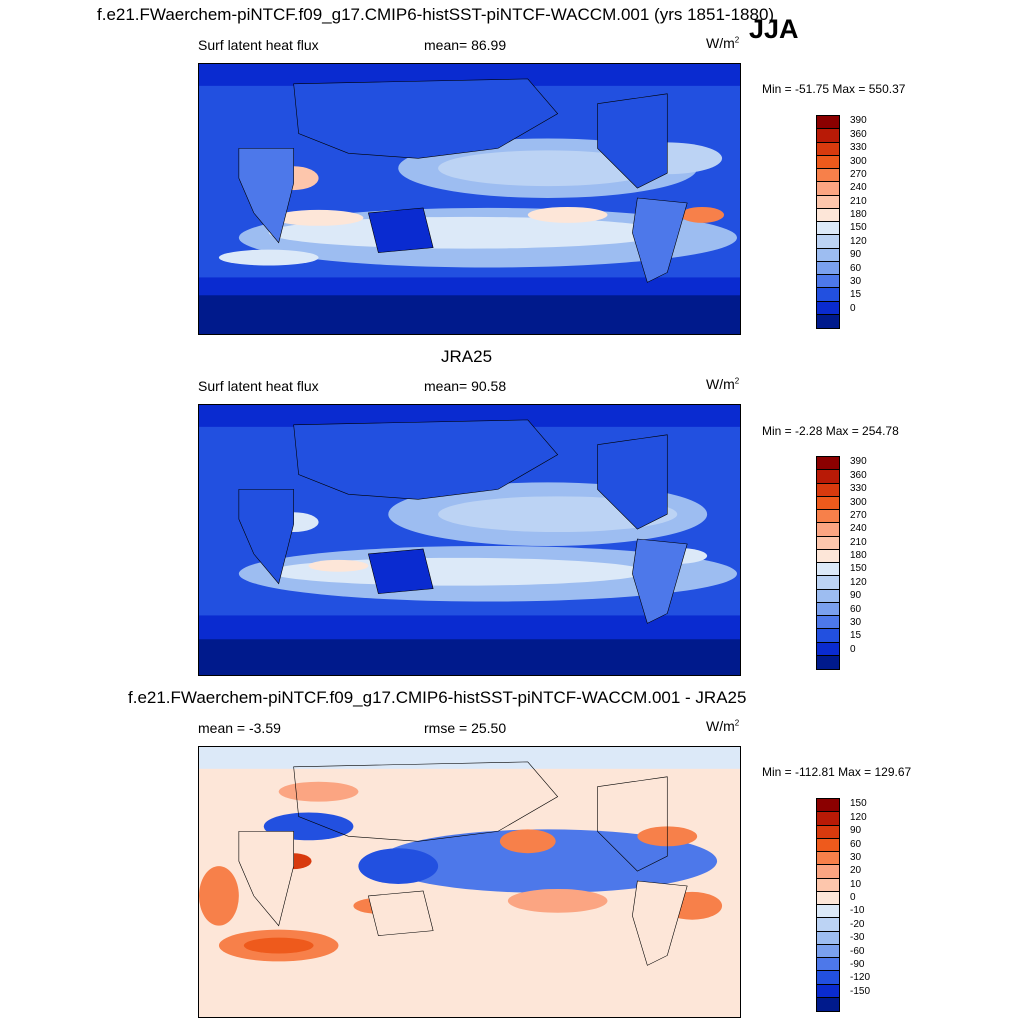  I want to click on panel-3-minmax: Min = -112.81 Max = 129.67, so click(837, 772).